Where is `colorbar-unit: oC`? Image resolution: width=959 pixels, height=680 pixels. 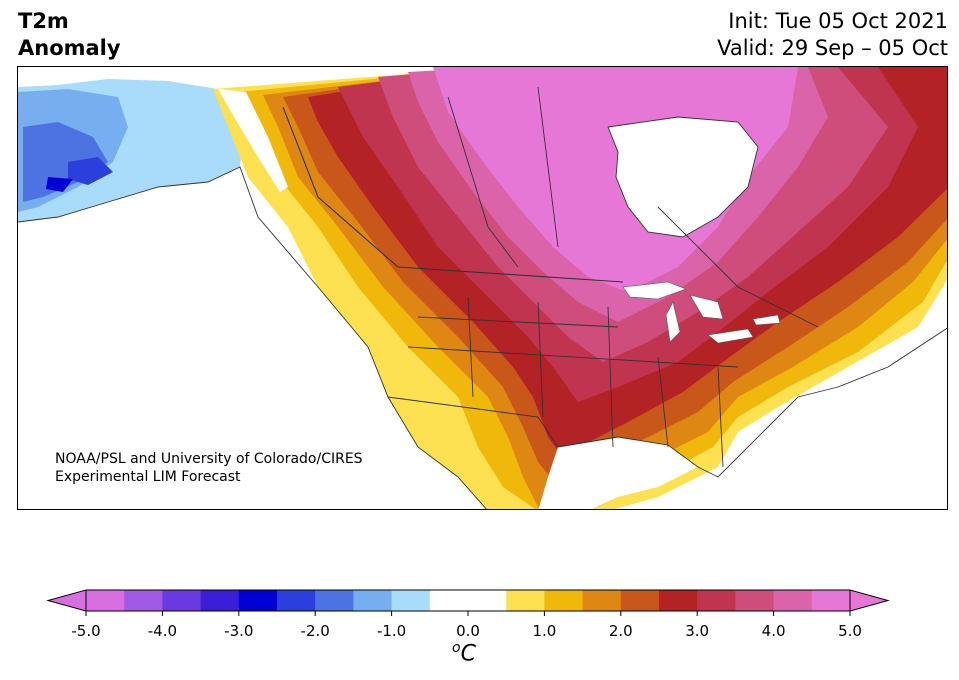
colorbar-unit: oC is located at coordinates (464, 653).